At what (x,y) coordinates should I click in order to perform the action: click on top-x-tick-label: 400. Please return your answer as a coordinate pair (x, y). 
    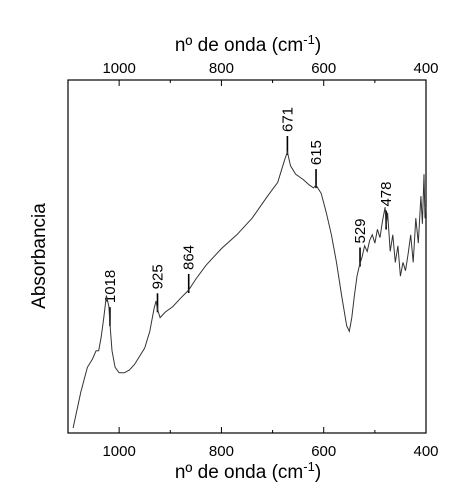
    Looking at the image, I should click on (425, 68).